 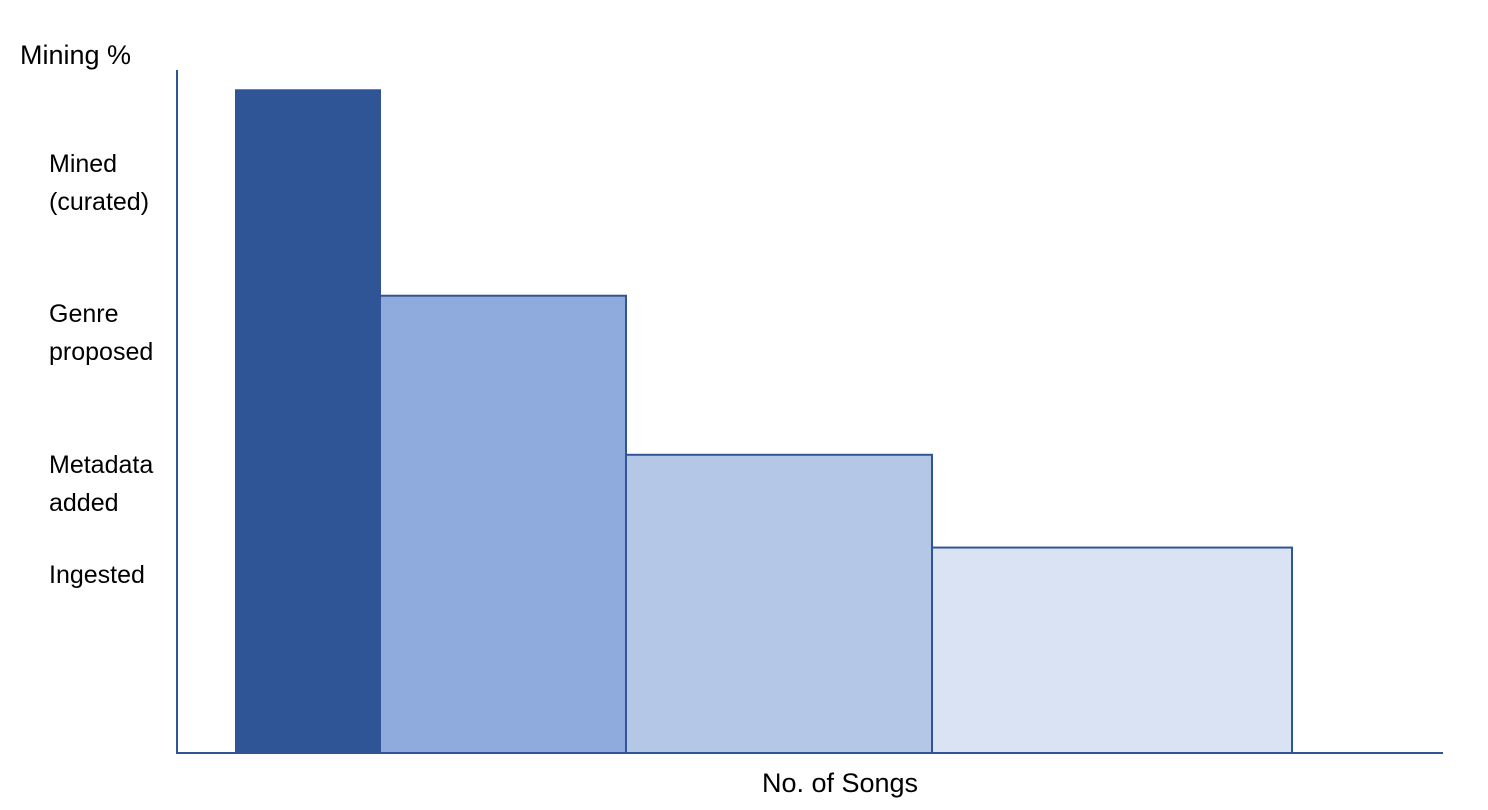 I want to click on y-level-label: Ingested, so click(x=97, y=575).